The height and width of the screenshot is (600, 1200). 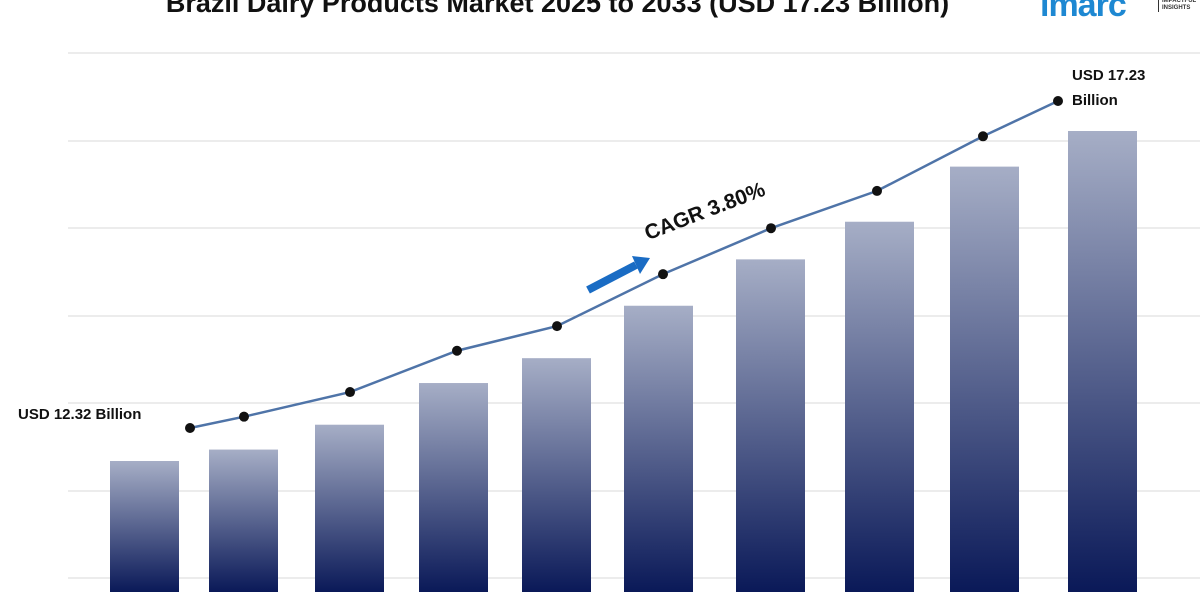 I want to click on end-label: USD 17.23 Billion, so click(x=1109, y=88).